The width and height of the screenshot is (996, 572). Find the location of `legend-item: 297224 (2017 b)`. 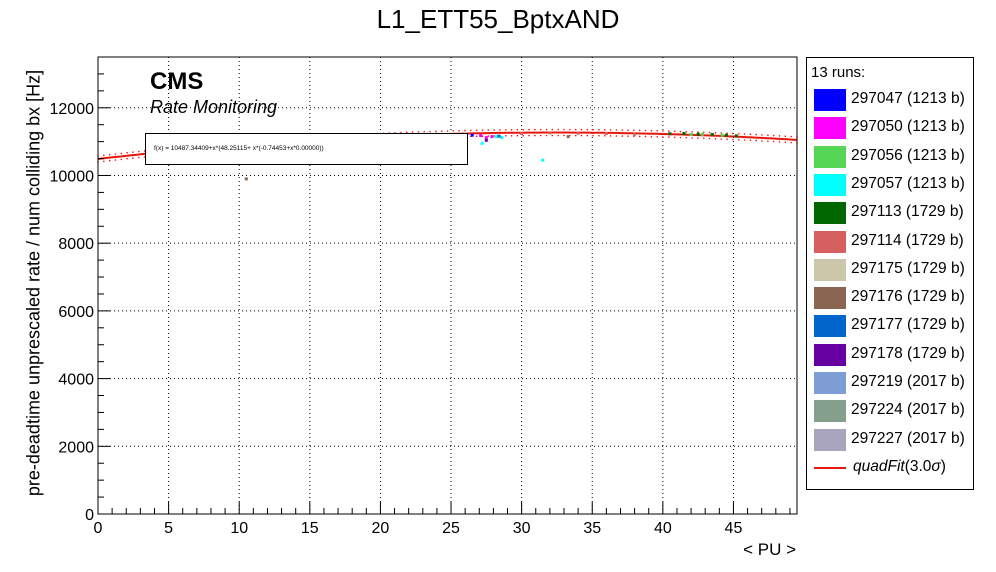

legend-item: 297224 (2017 b) is located at coordinates (892, 411).